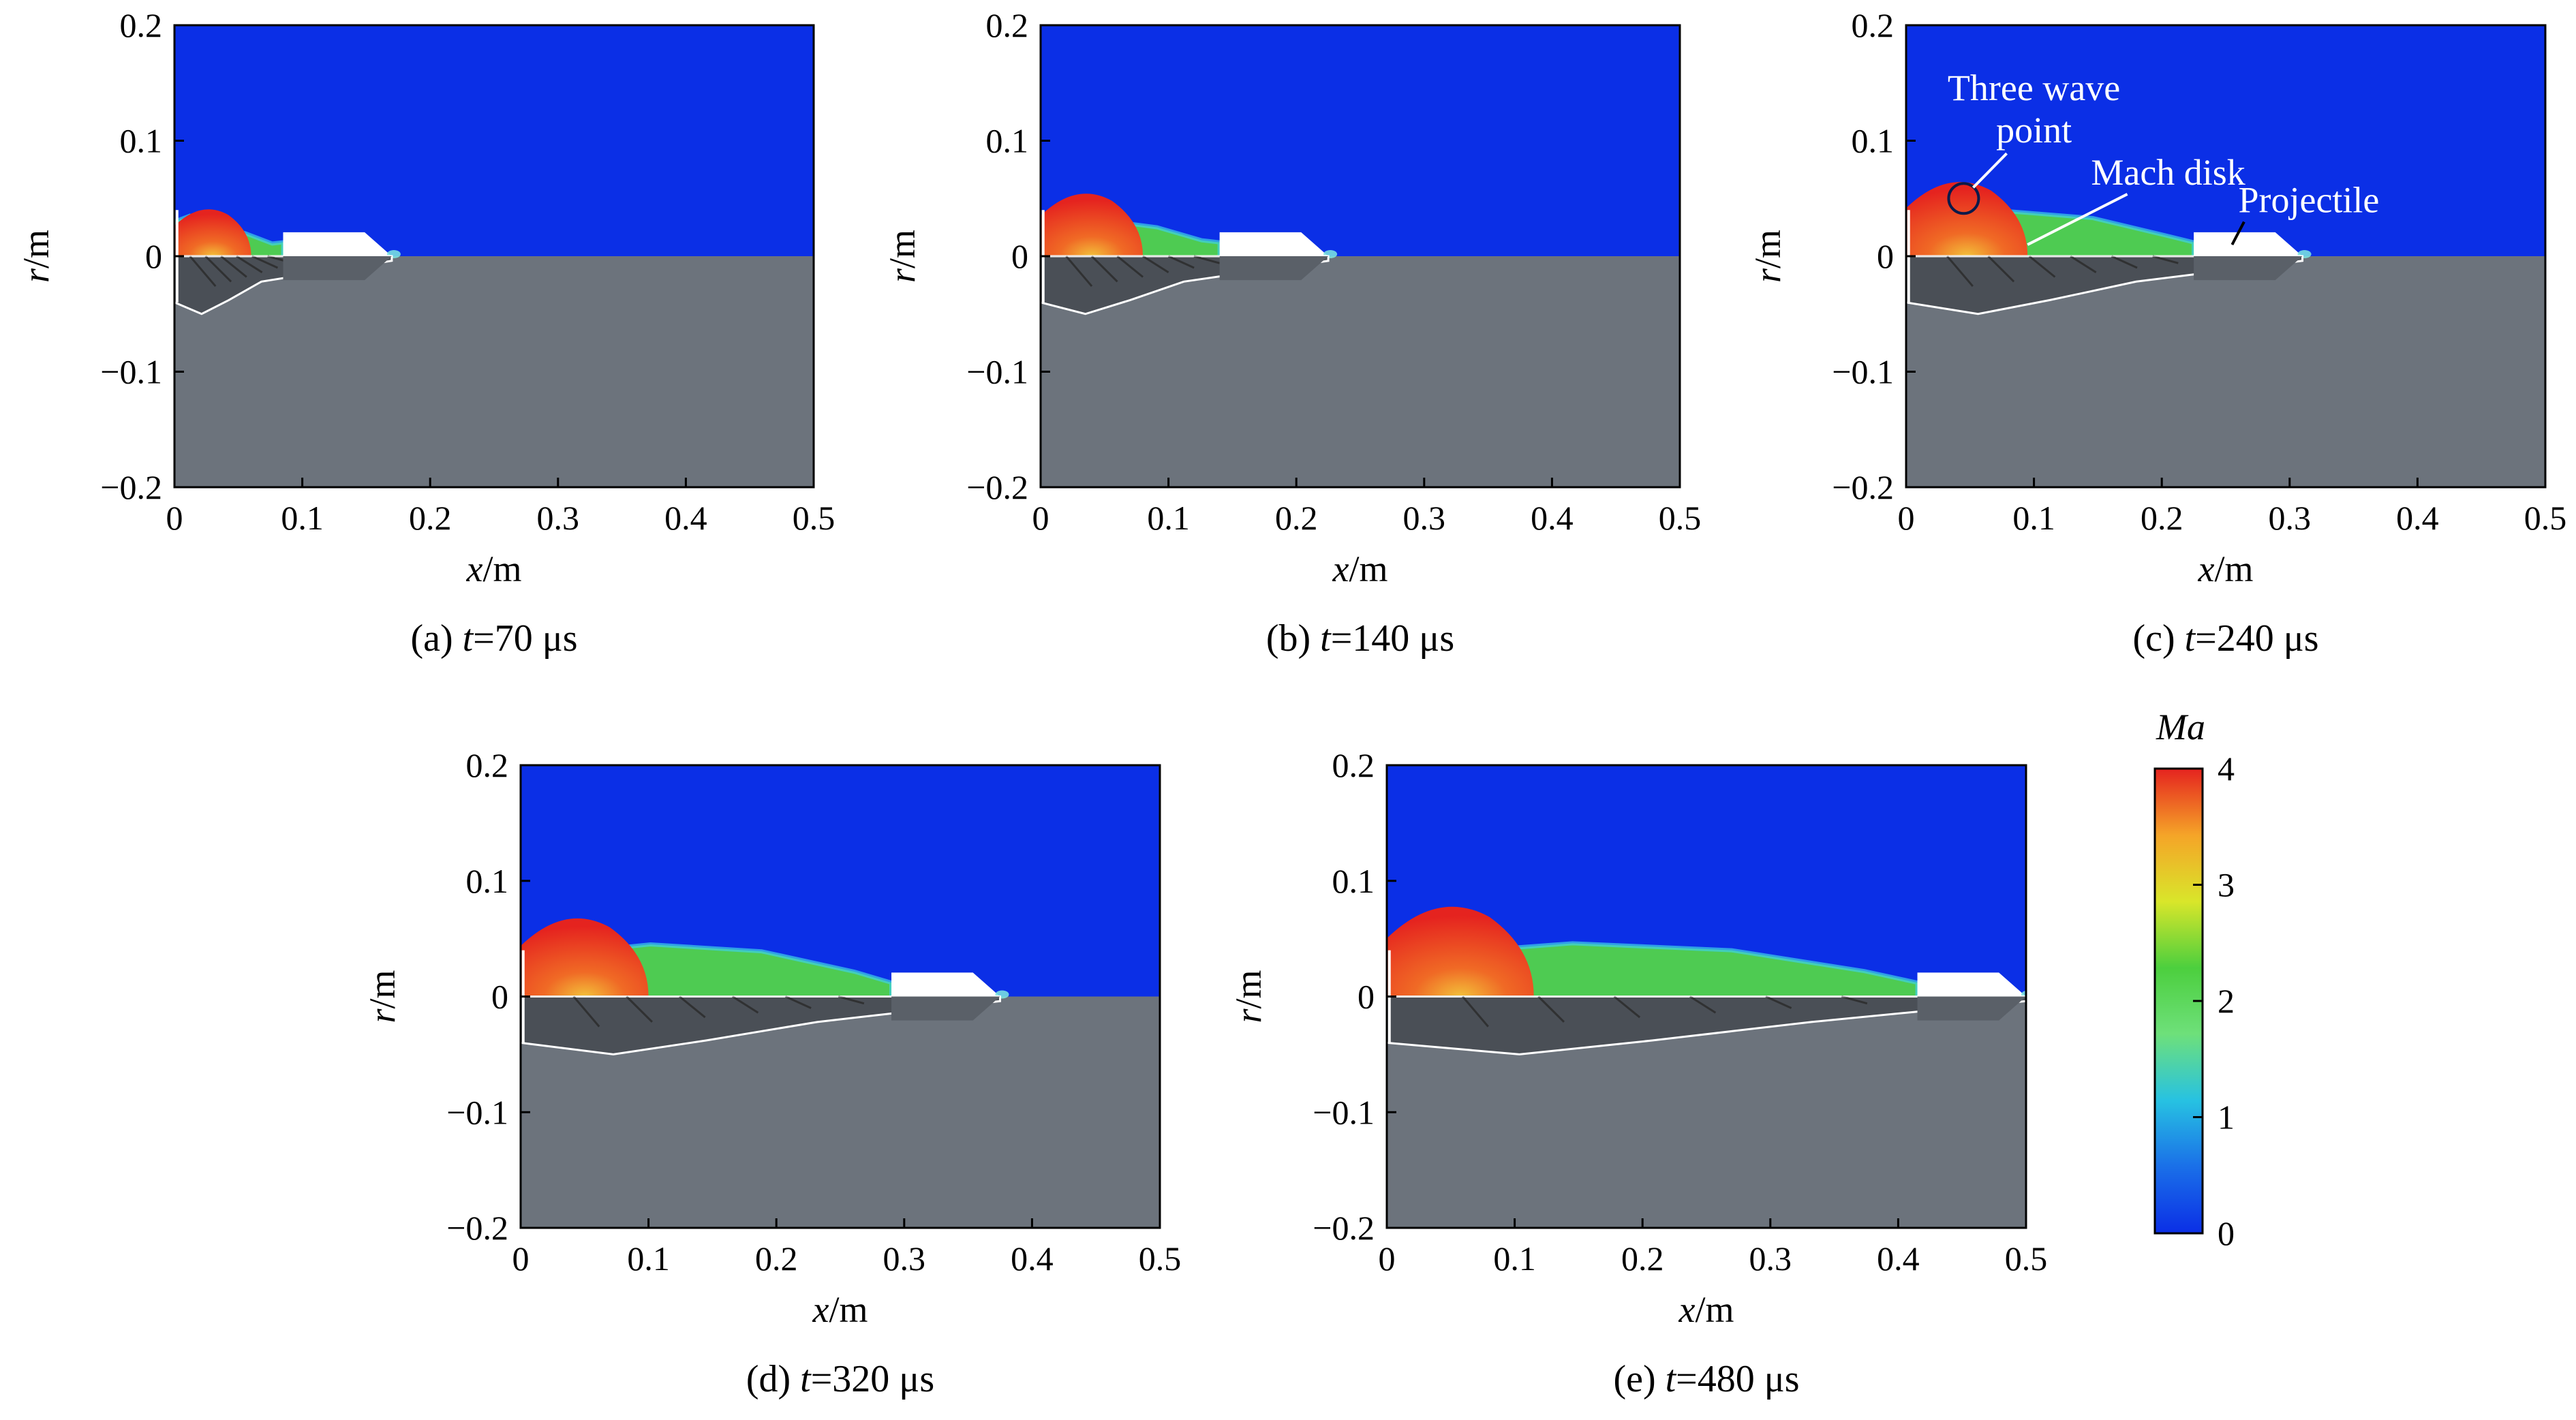 This screenshot has height=1420, width=2576. What do you see at coordinates (2077, 219) in the screenshot?
I see `annotation-leader` at bounding box center [2077, 219].